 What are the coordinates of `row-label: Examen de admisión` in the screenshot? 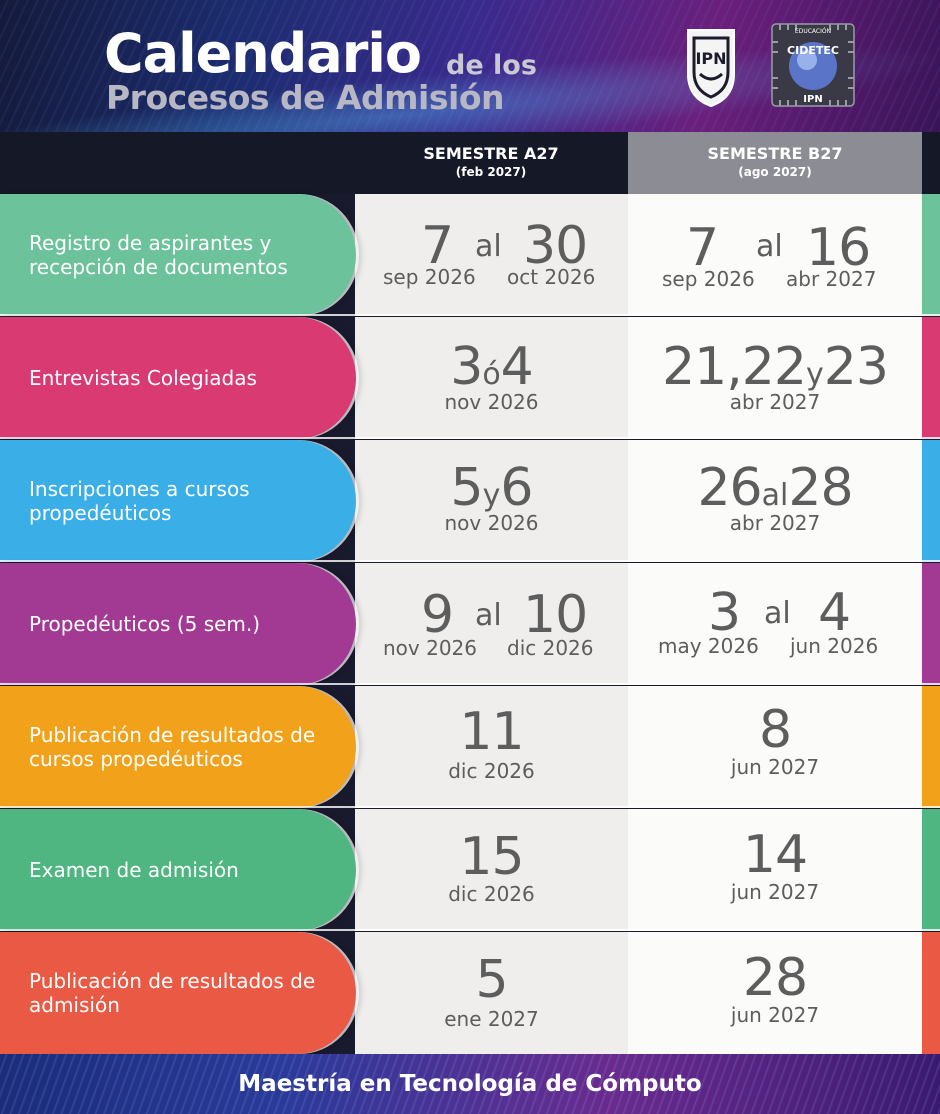 It's located at (178, 870).